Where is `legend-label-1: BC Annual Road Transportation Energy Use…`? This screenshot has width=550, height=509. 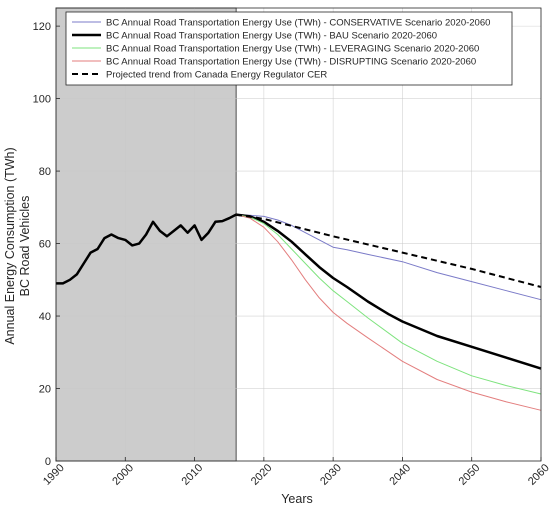 legend-label-1: BC Annual Road Transportation Energy Use… is located at coordinates (271, 36).